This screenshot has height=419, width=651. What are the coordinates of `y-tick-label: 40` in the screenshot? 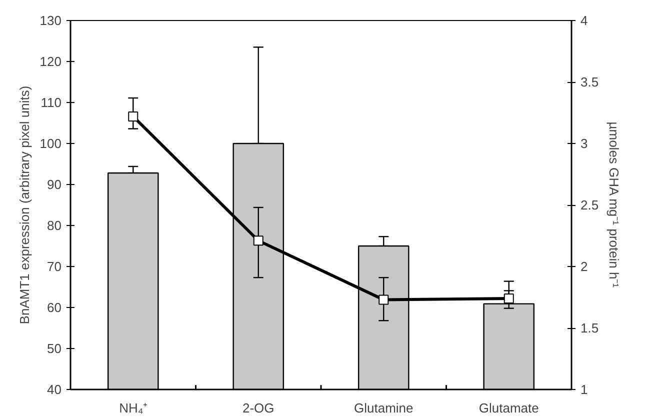 It's located at (54, 389).